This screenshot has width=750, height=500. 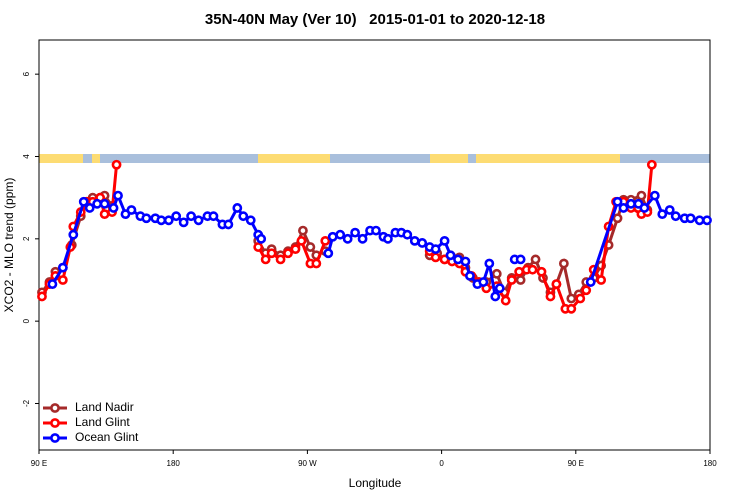 I want to click on y-tick-label: 4, so click(x=26, y=156).